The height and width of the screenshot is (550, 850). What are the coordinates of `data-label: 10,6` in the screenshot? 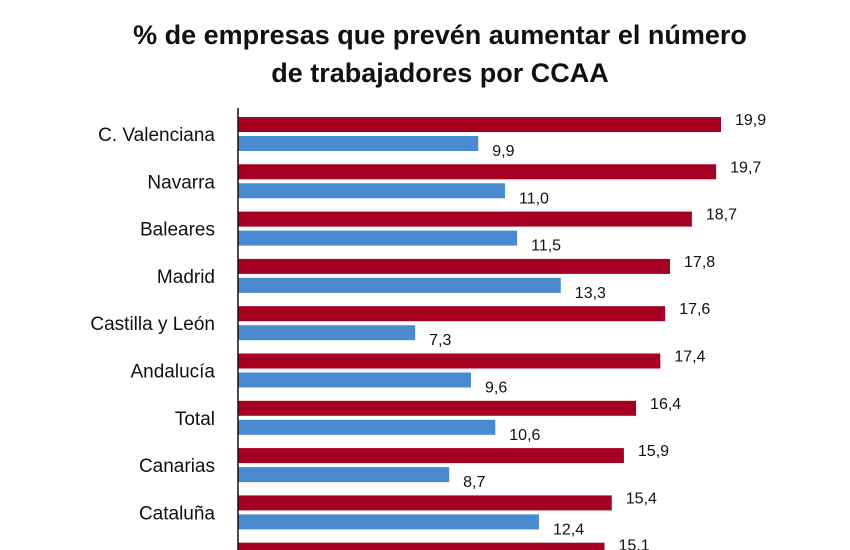 It's located at (524, 435).